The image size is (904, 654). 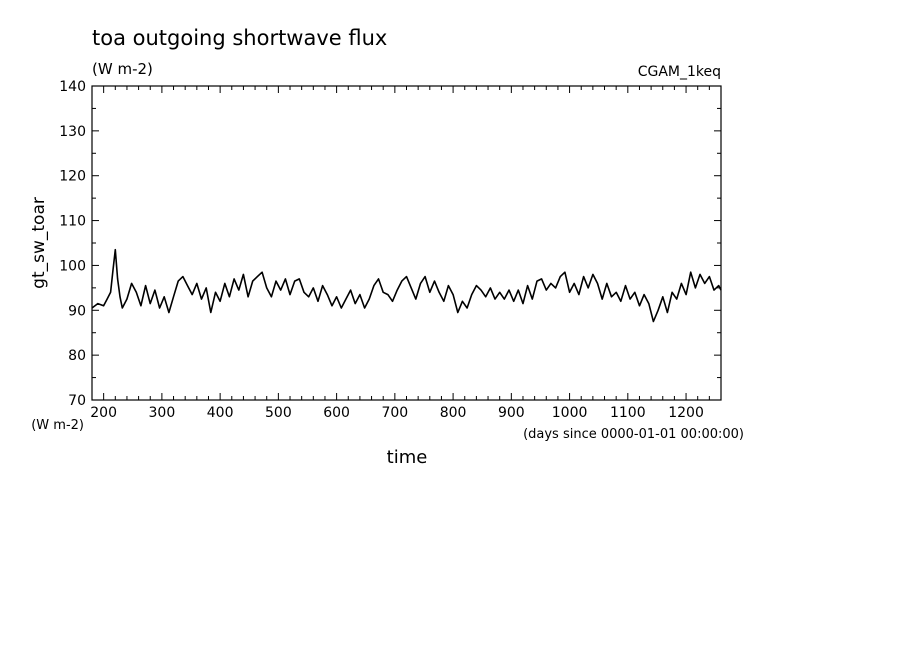 I want to click on chart-title-units: (W m-2), so click(x=122, y=69).